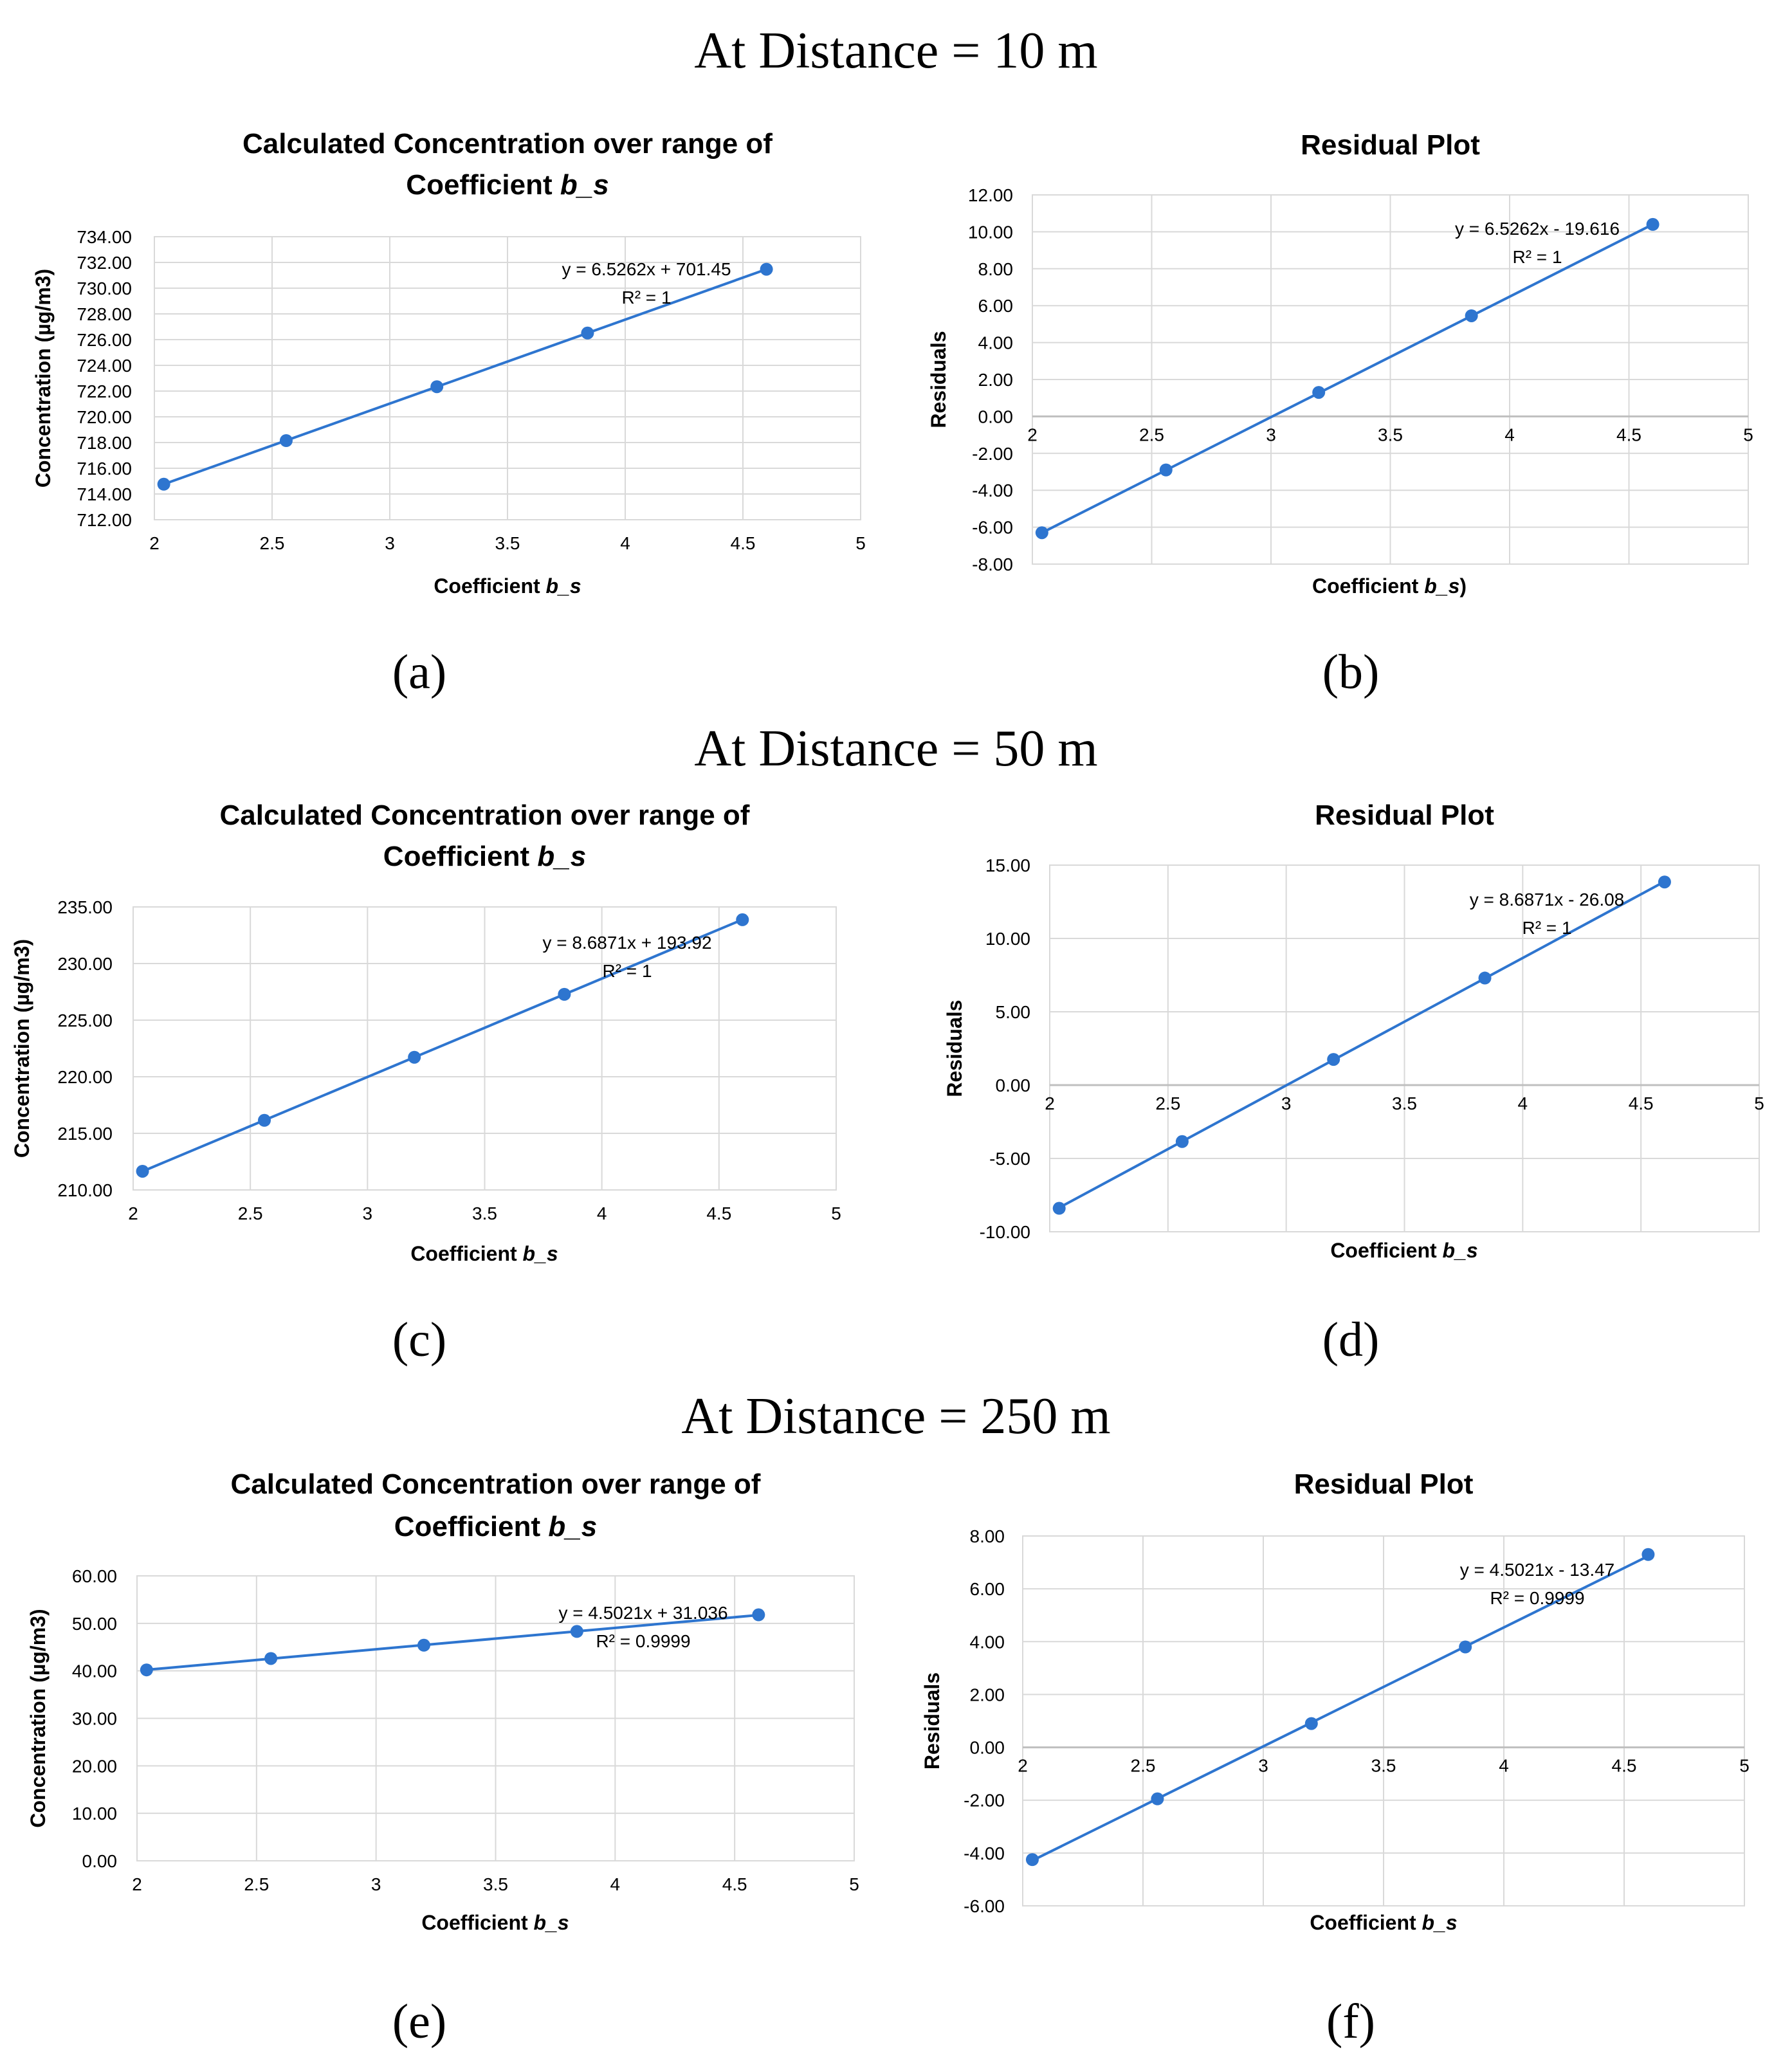  I want to click on chart-title-line: Calculated Concentration over range of, so click(507, 144).